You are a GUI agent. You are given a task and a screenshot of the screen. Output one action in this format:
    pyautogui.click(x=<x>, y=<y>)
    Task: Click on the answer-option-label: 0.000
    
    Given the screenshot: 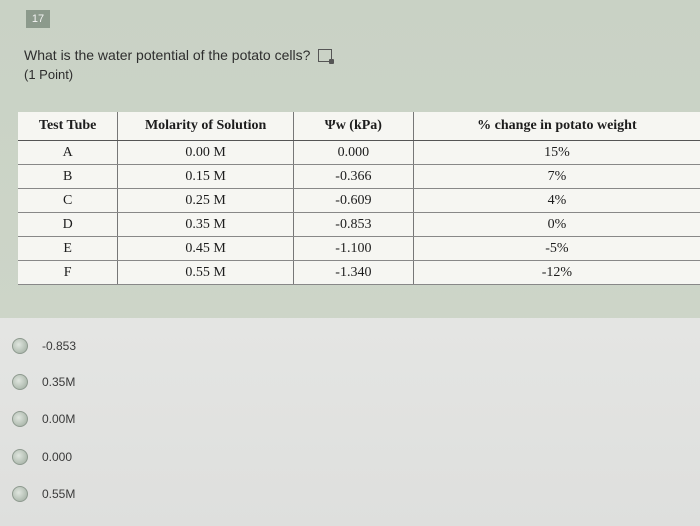 What is the action you would take?
    pyautogui.click(x=57, y=457)
    